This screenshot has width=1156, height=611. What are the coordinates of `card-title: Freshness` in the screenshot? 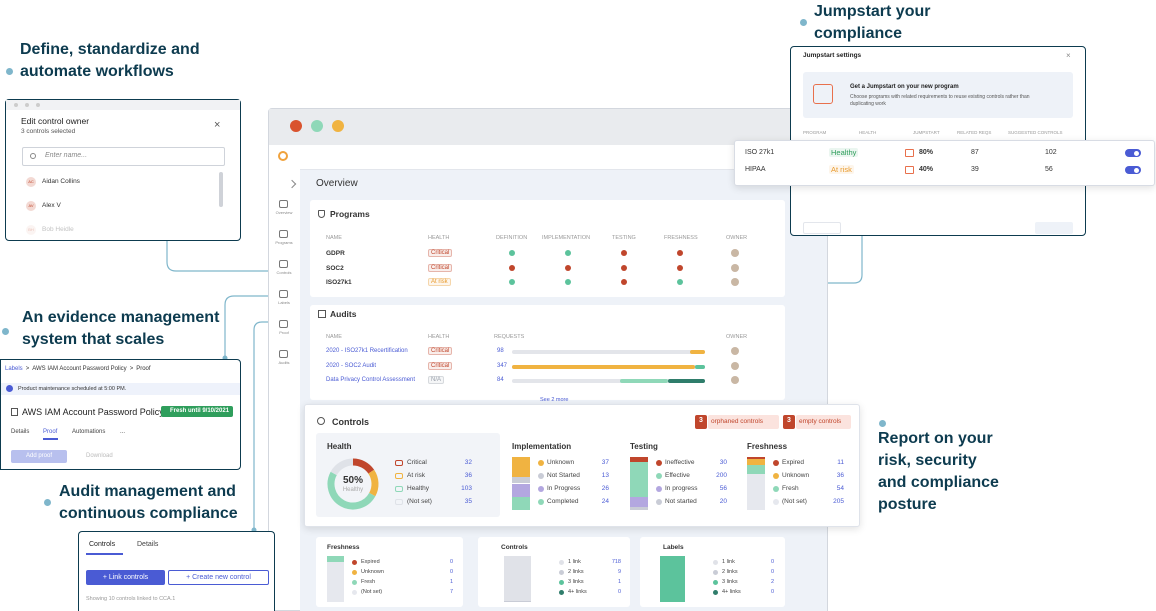 It's located at (343, 547).